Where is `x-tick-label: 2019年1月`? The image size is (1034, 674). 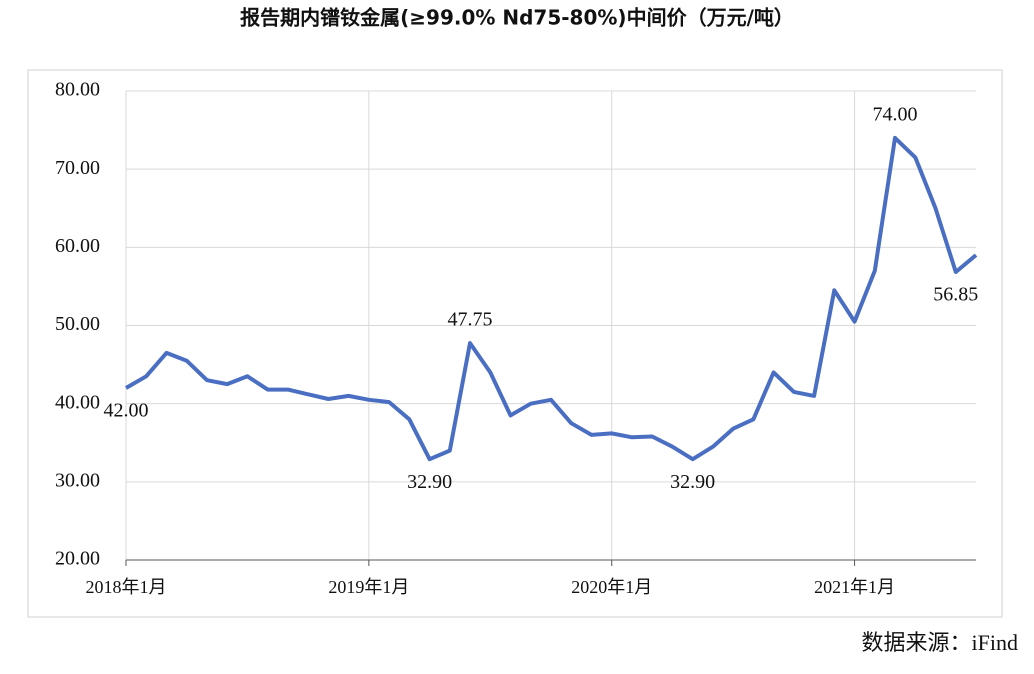
x-tick-label: 2019年1月 is located at coordinates (368, 587).